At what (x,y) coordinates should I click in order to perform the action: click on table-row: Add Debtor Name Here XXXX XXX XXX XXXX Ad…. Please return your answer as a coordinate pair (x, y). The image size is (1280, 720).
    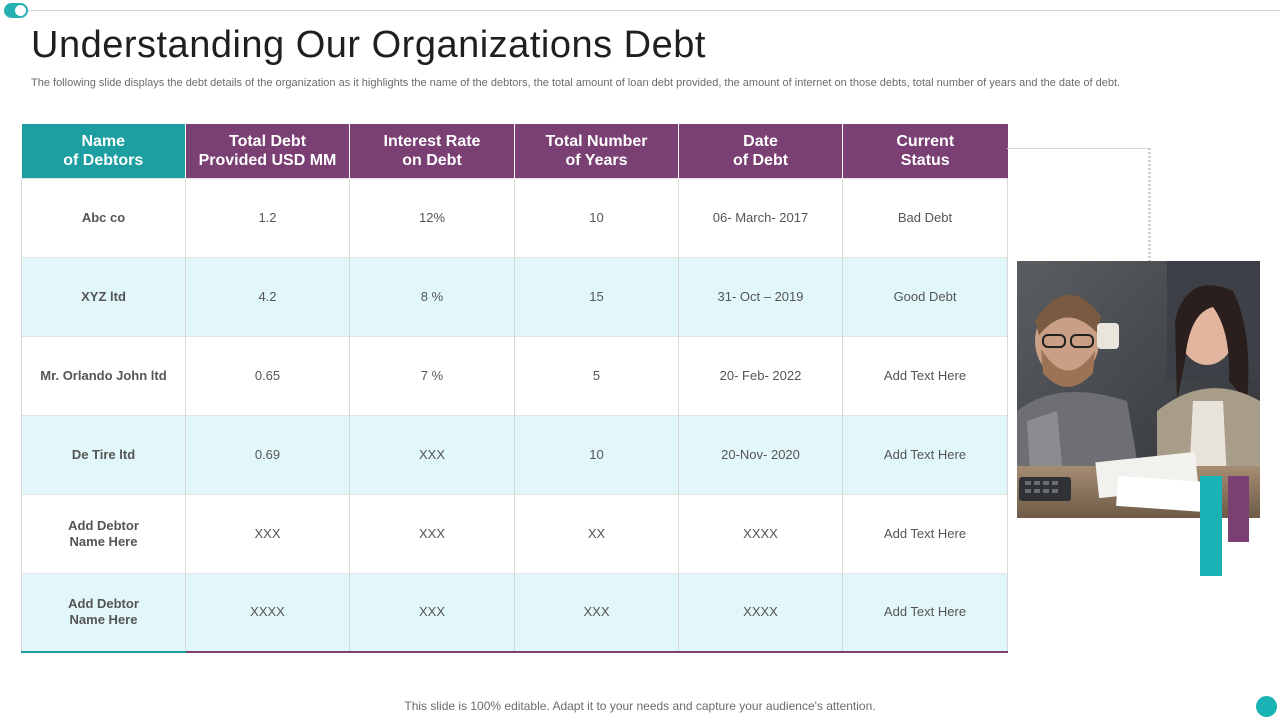
    Looking at the image, I should click on (514, 612).